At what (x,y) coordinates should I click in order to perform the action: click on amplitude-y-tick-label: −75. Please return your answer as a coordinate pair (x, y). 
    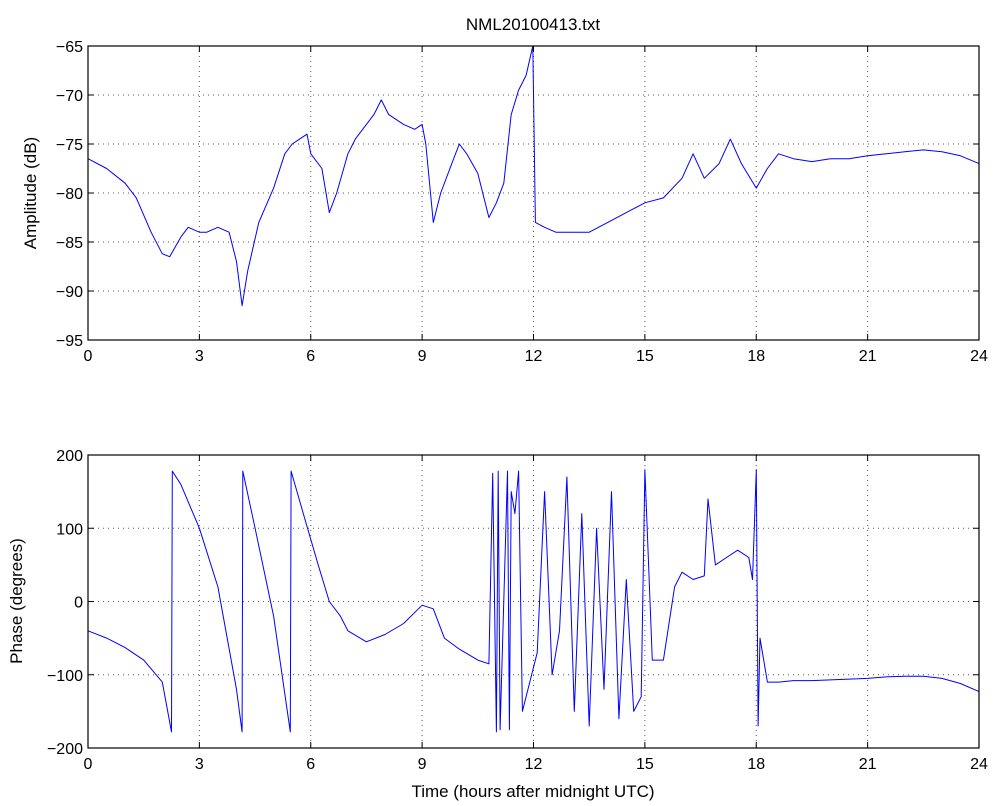
    Looking at the image, I should click on (69, 145).